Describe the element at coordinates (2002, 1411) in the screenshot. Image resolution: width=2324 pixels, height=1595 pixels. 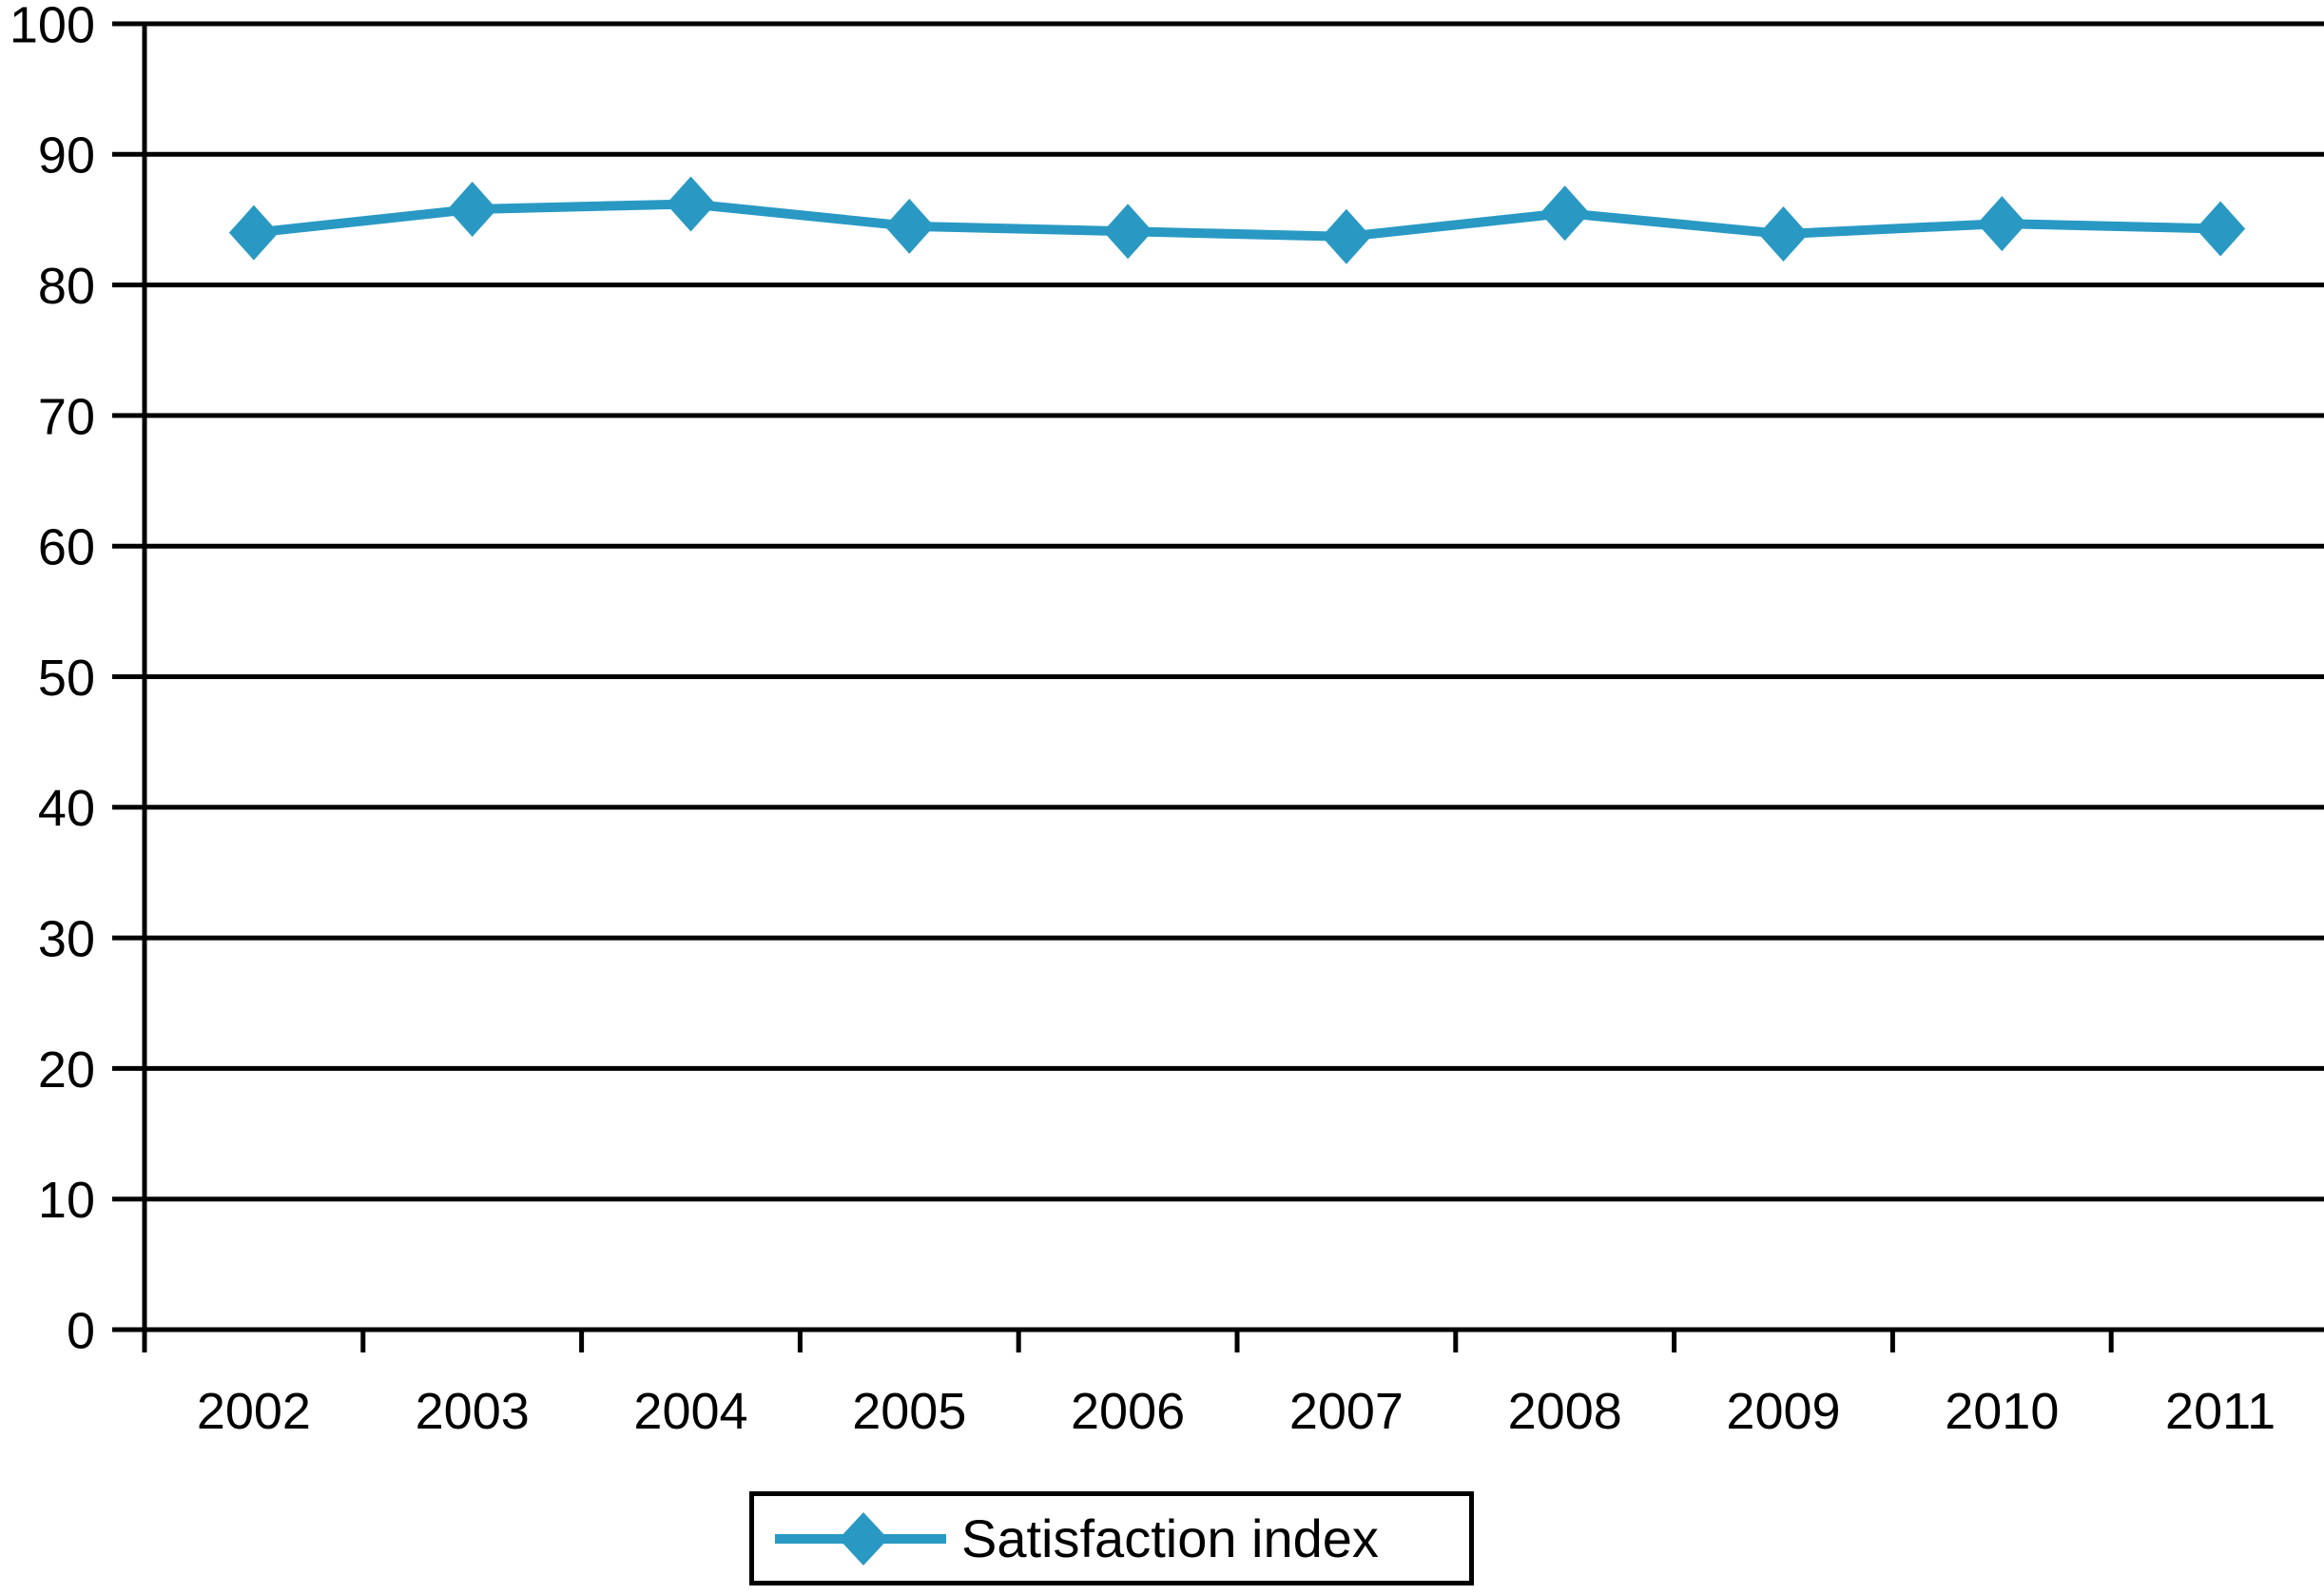
I see `x-axis-label-2010: 2010` at that location.